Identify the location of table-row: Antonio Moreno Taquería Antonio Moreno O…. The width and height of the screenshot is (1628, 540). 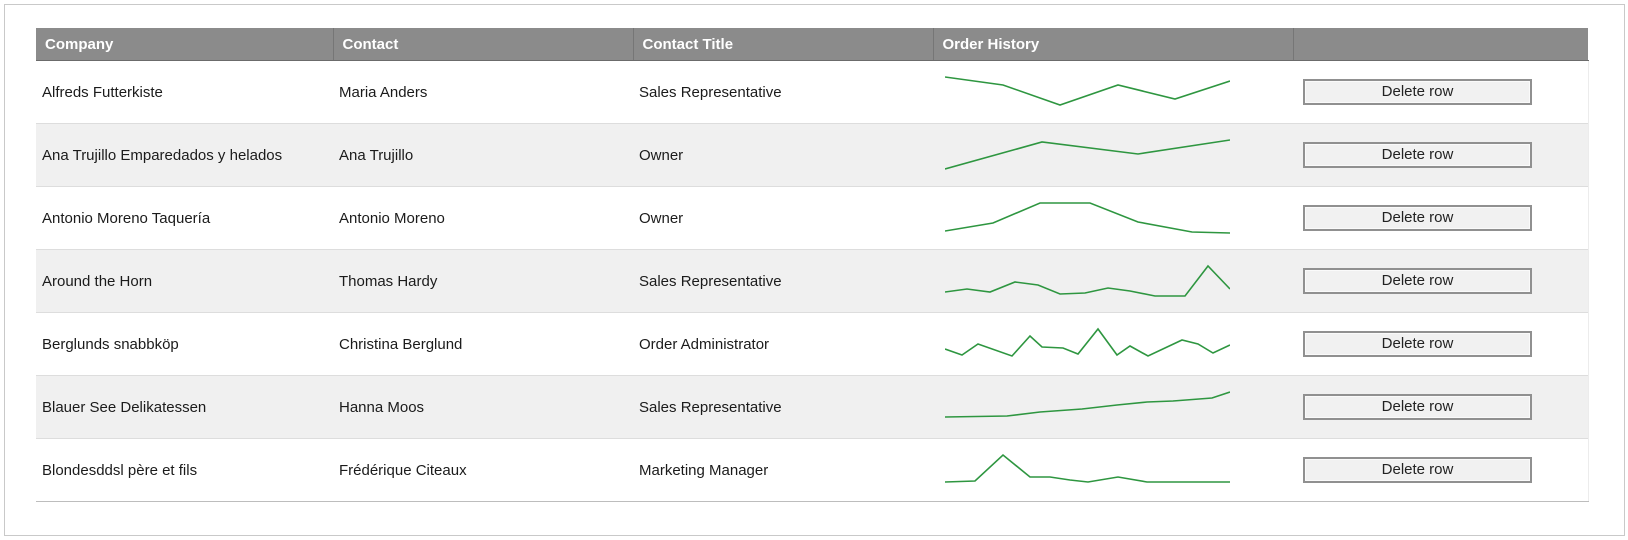
(812, 218).